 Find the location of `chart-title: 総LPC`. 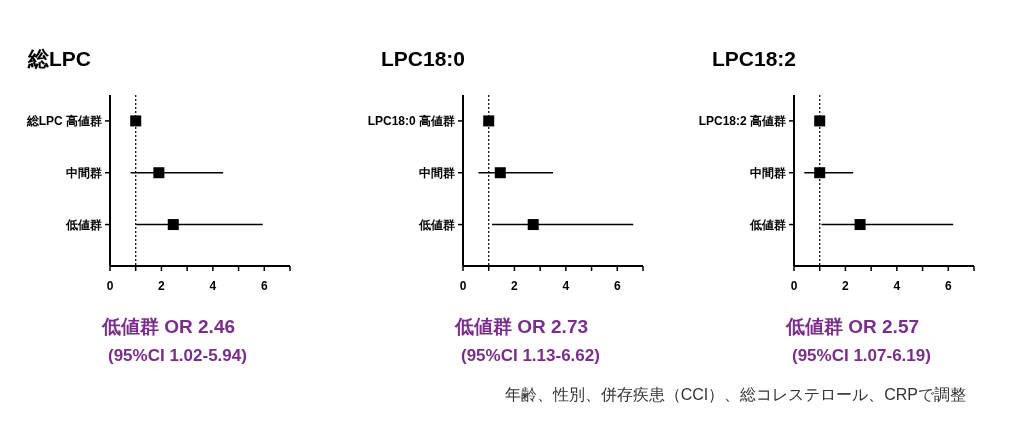

chart-title: 総LPC is located at coordinates (59, 58).